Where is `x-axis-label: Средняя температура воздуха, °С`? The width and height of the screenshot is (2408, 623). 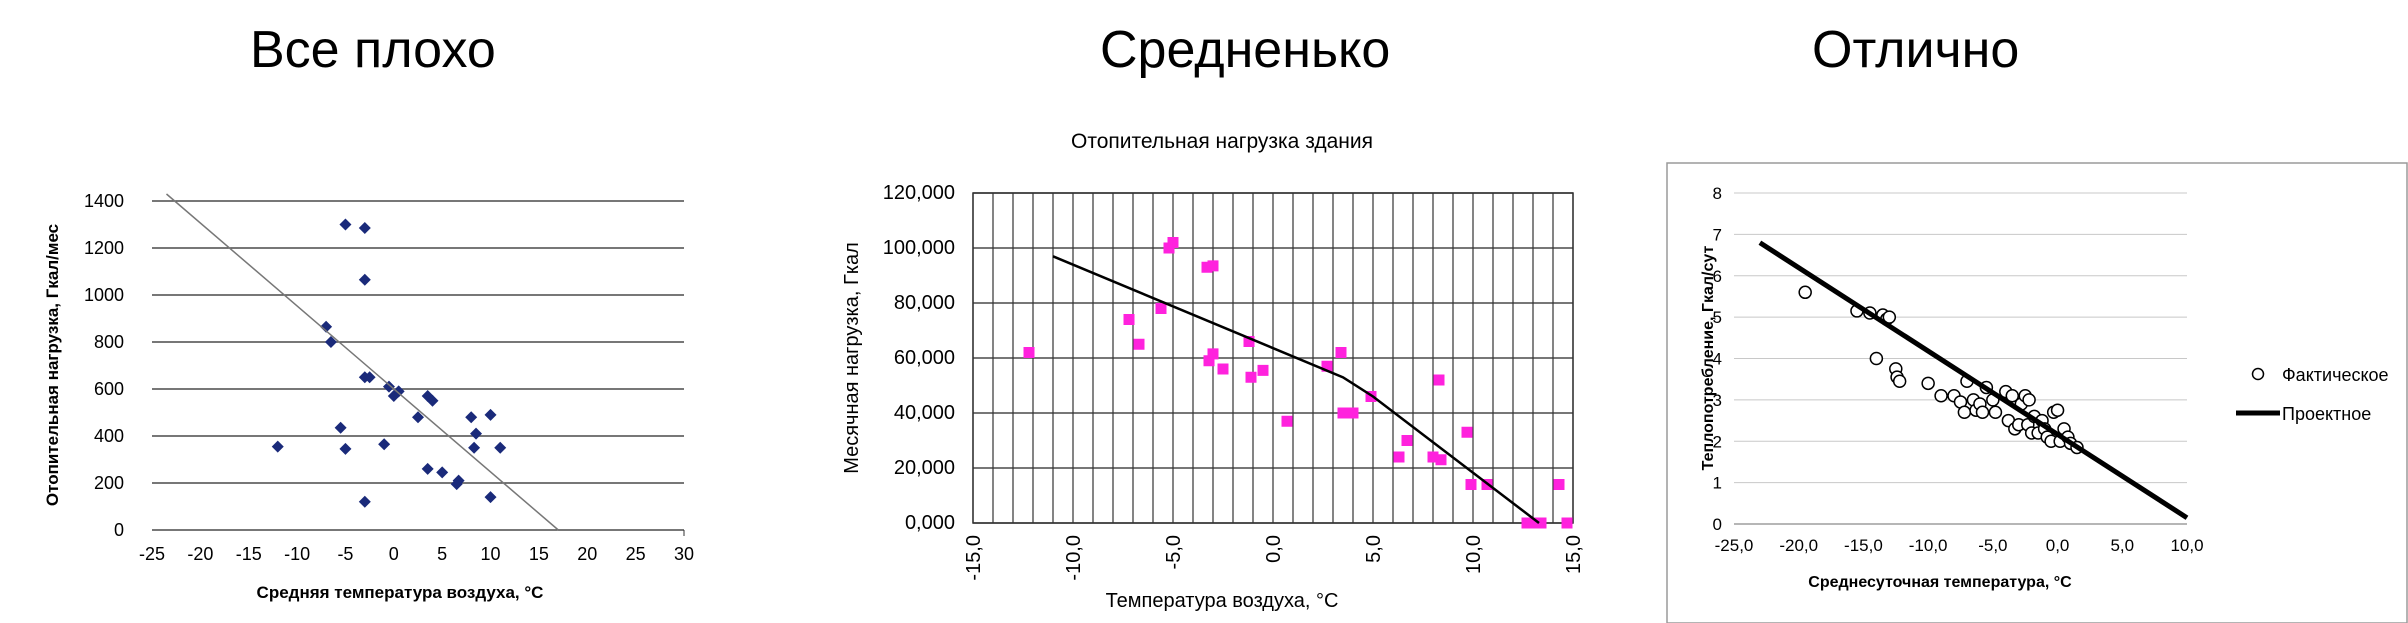 x-axis-label: Средняя температура воздуха, °С is located at coordinates (400, 592).